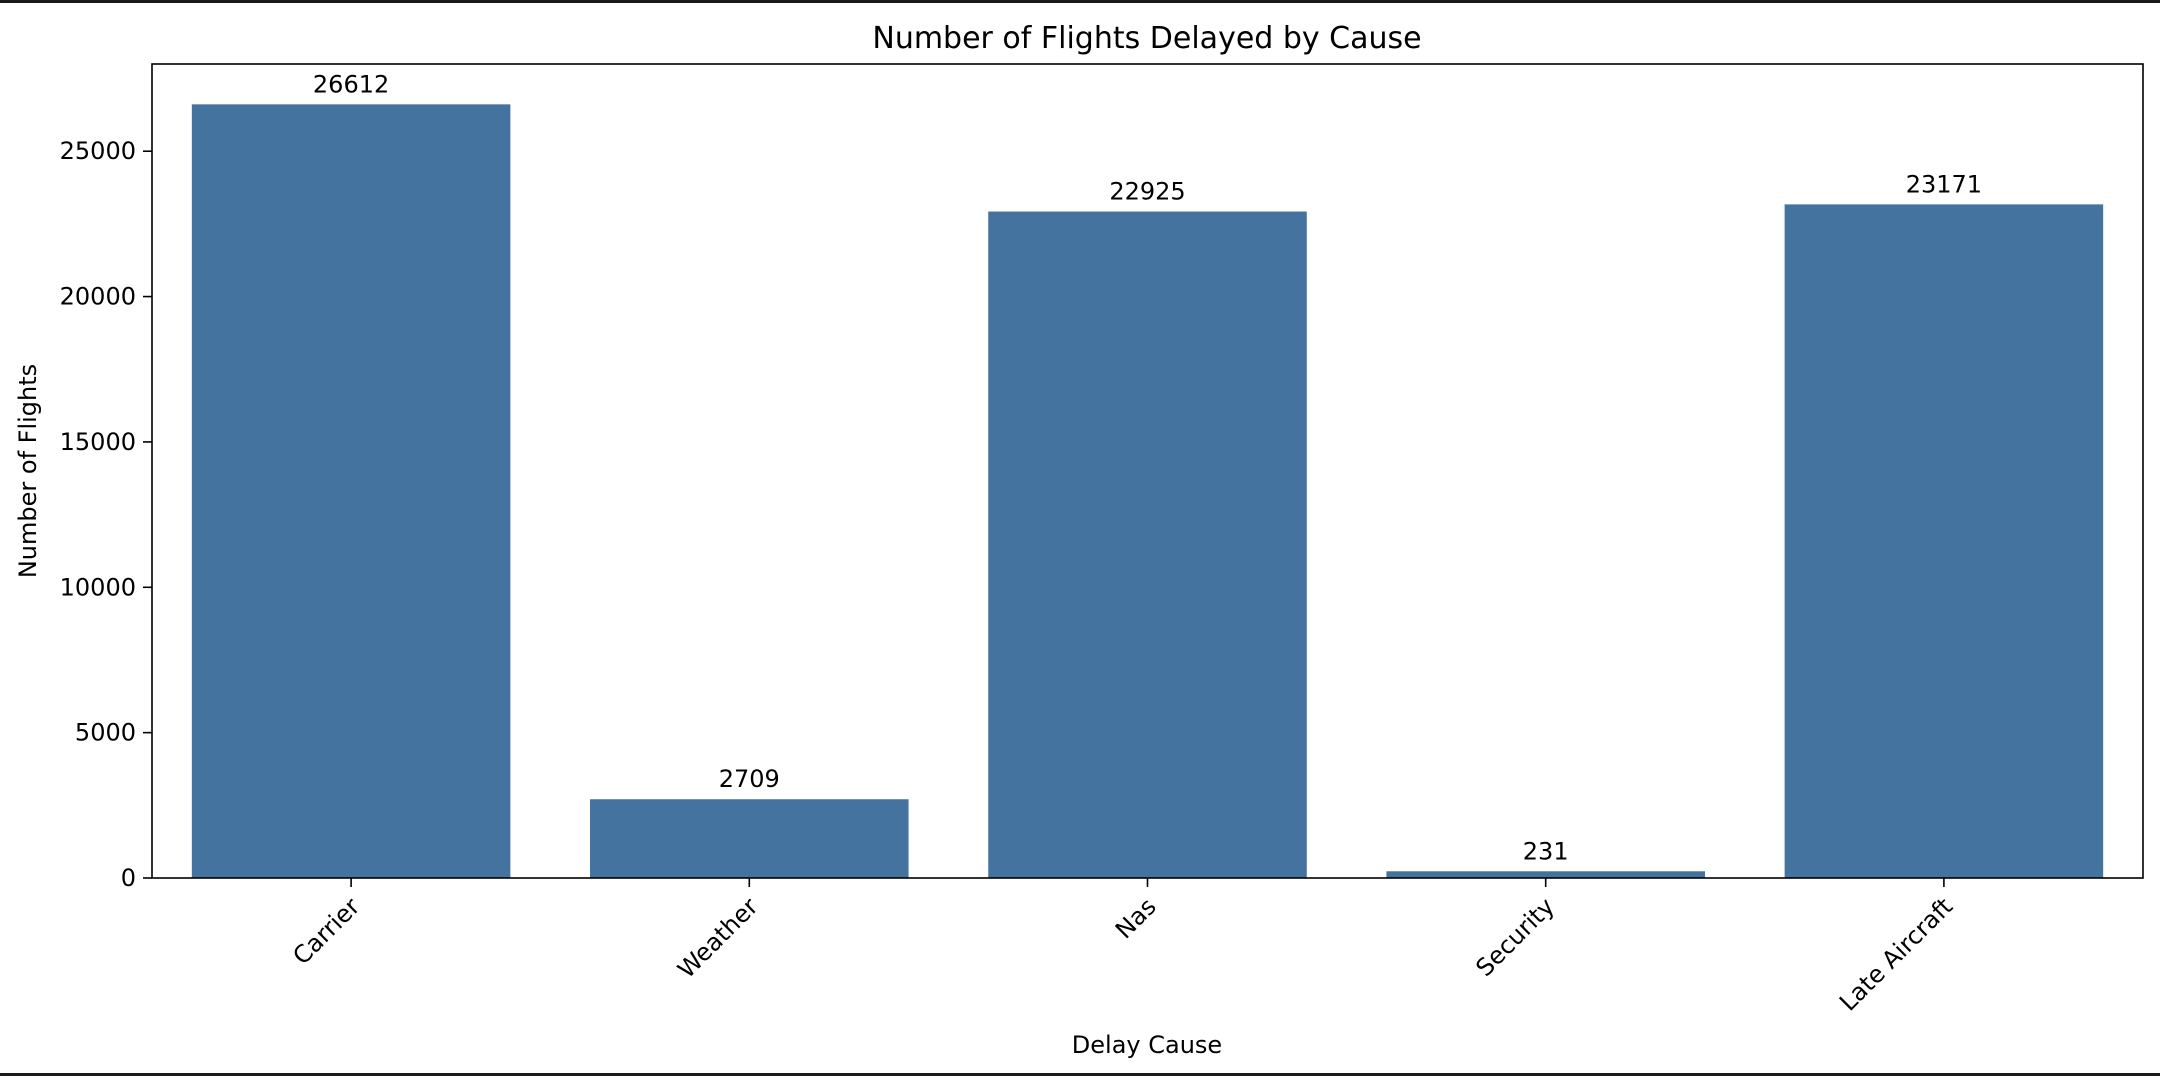 The image size is (2160, 1079). I want to click on y-tick-label: 15000, so click(98, 442).